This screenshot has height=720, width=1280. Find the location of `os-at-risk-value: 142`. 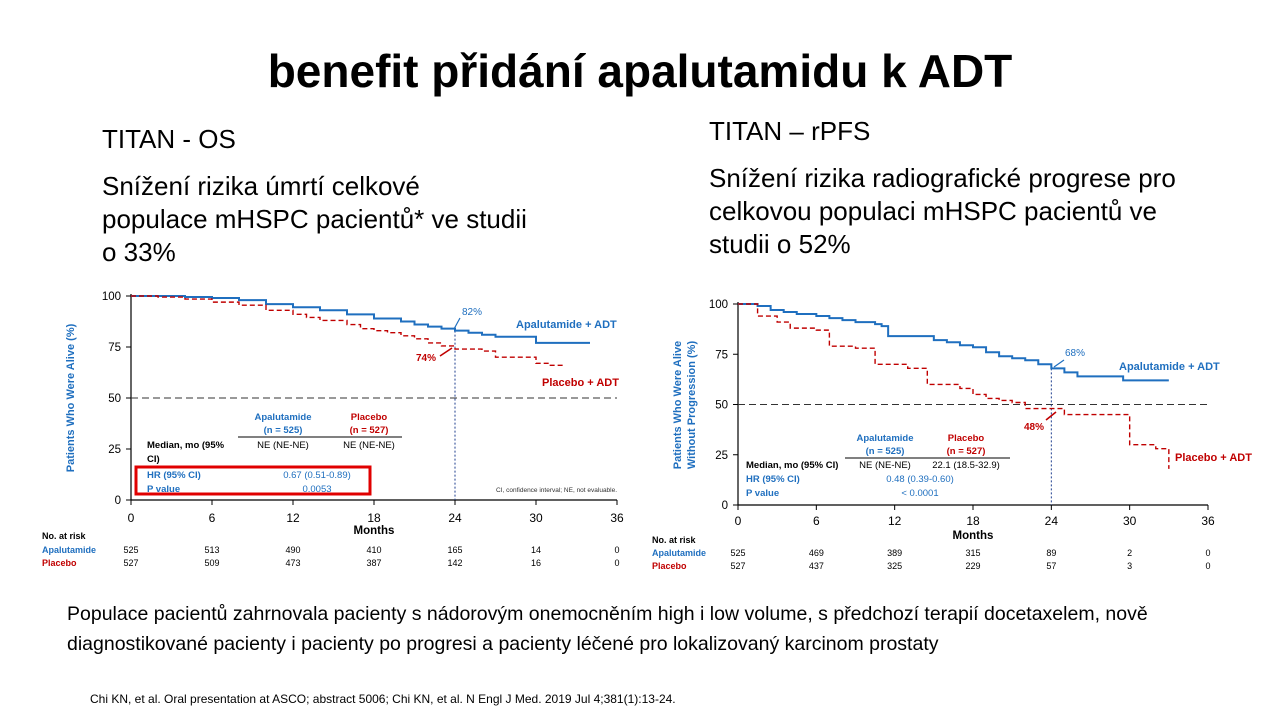

os-at-risk-value: 142 is located at coordinates (454, 563).